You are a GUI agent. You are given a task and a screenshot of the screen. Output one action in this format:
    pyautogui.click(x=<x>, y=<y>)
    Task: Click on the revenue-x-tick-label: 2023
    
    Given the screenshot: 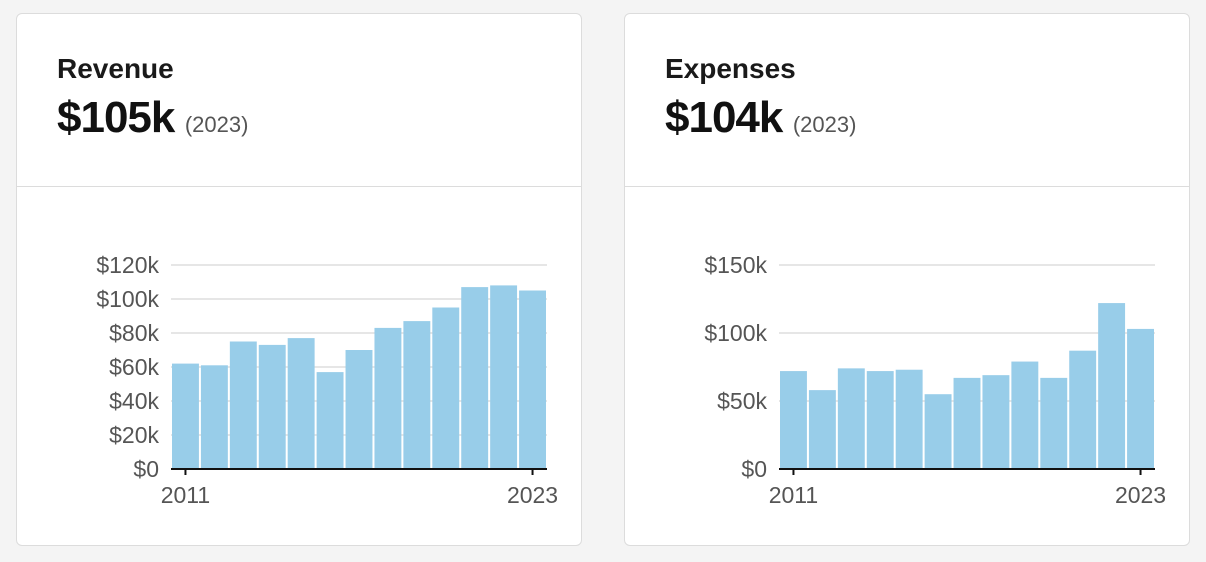 What is the action you would take?
    pyautogui.click(x=532, y=495)
    